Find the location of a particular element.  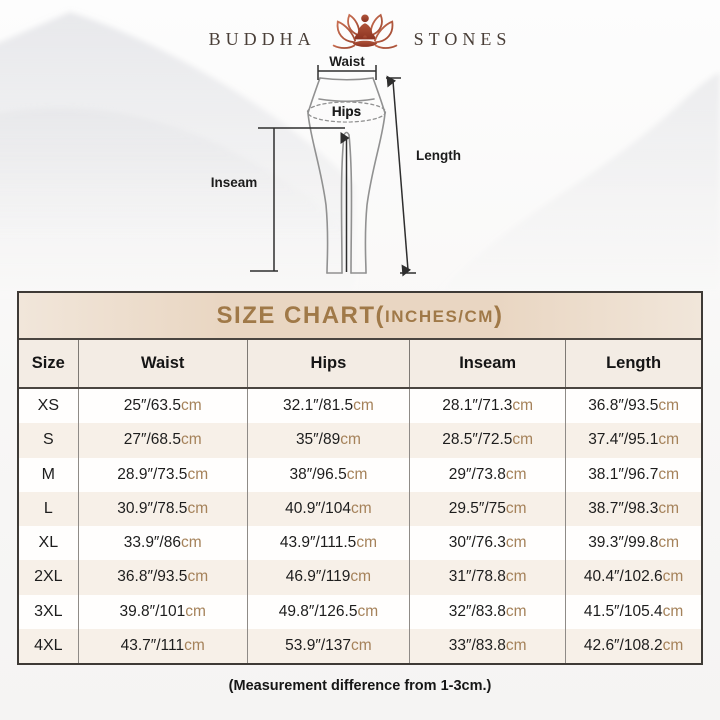

value-cell: 27″/68.5 cm is located at coordinates (162, 440).